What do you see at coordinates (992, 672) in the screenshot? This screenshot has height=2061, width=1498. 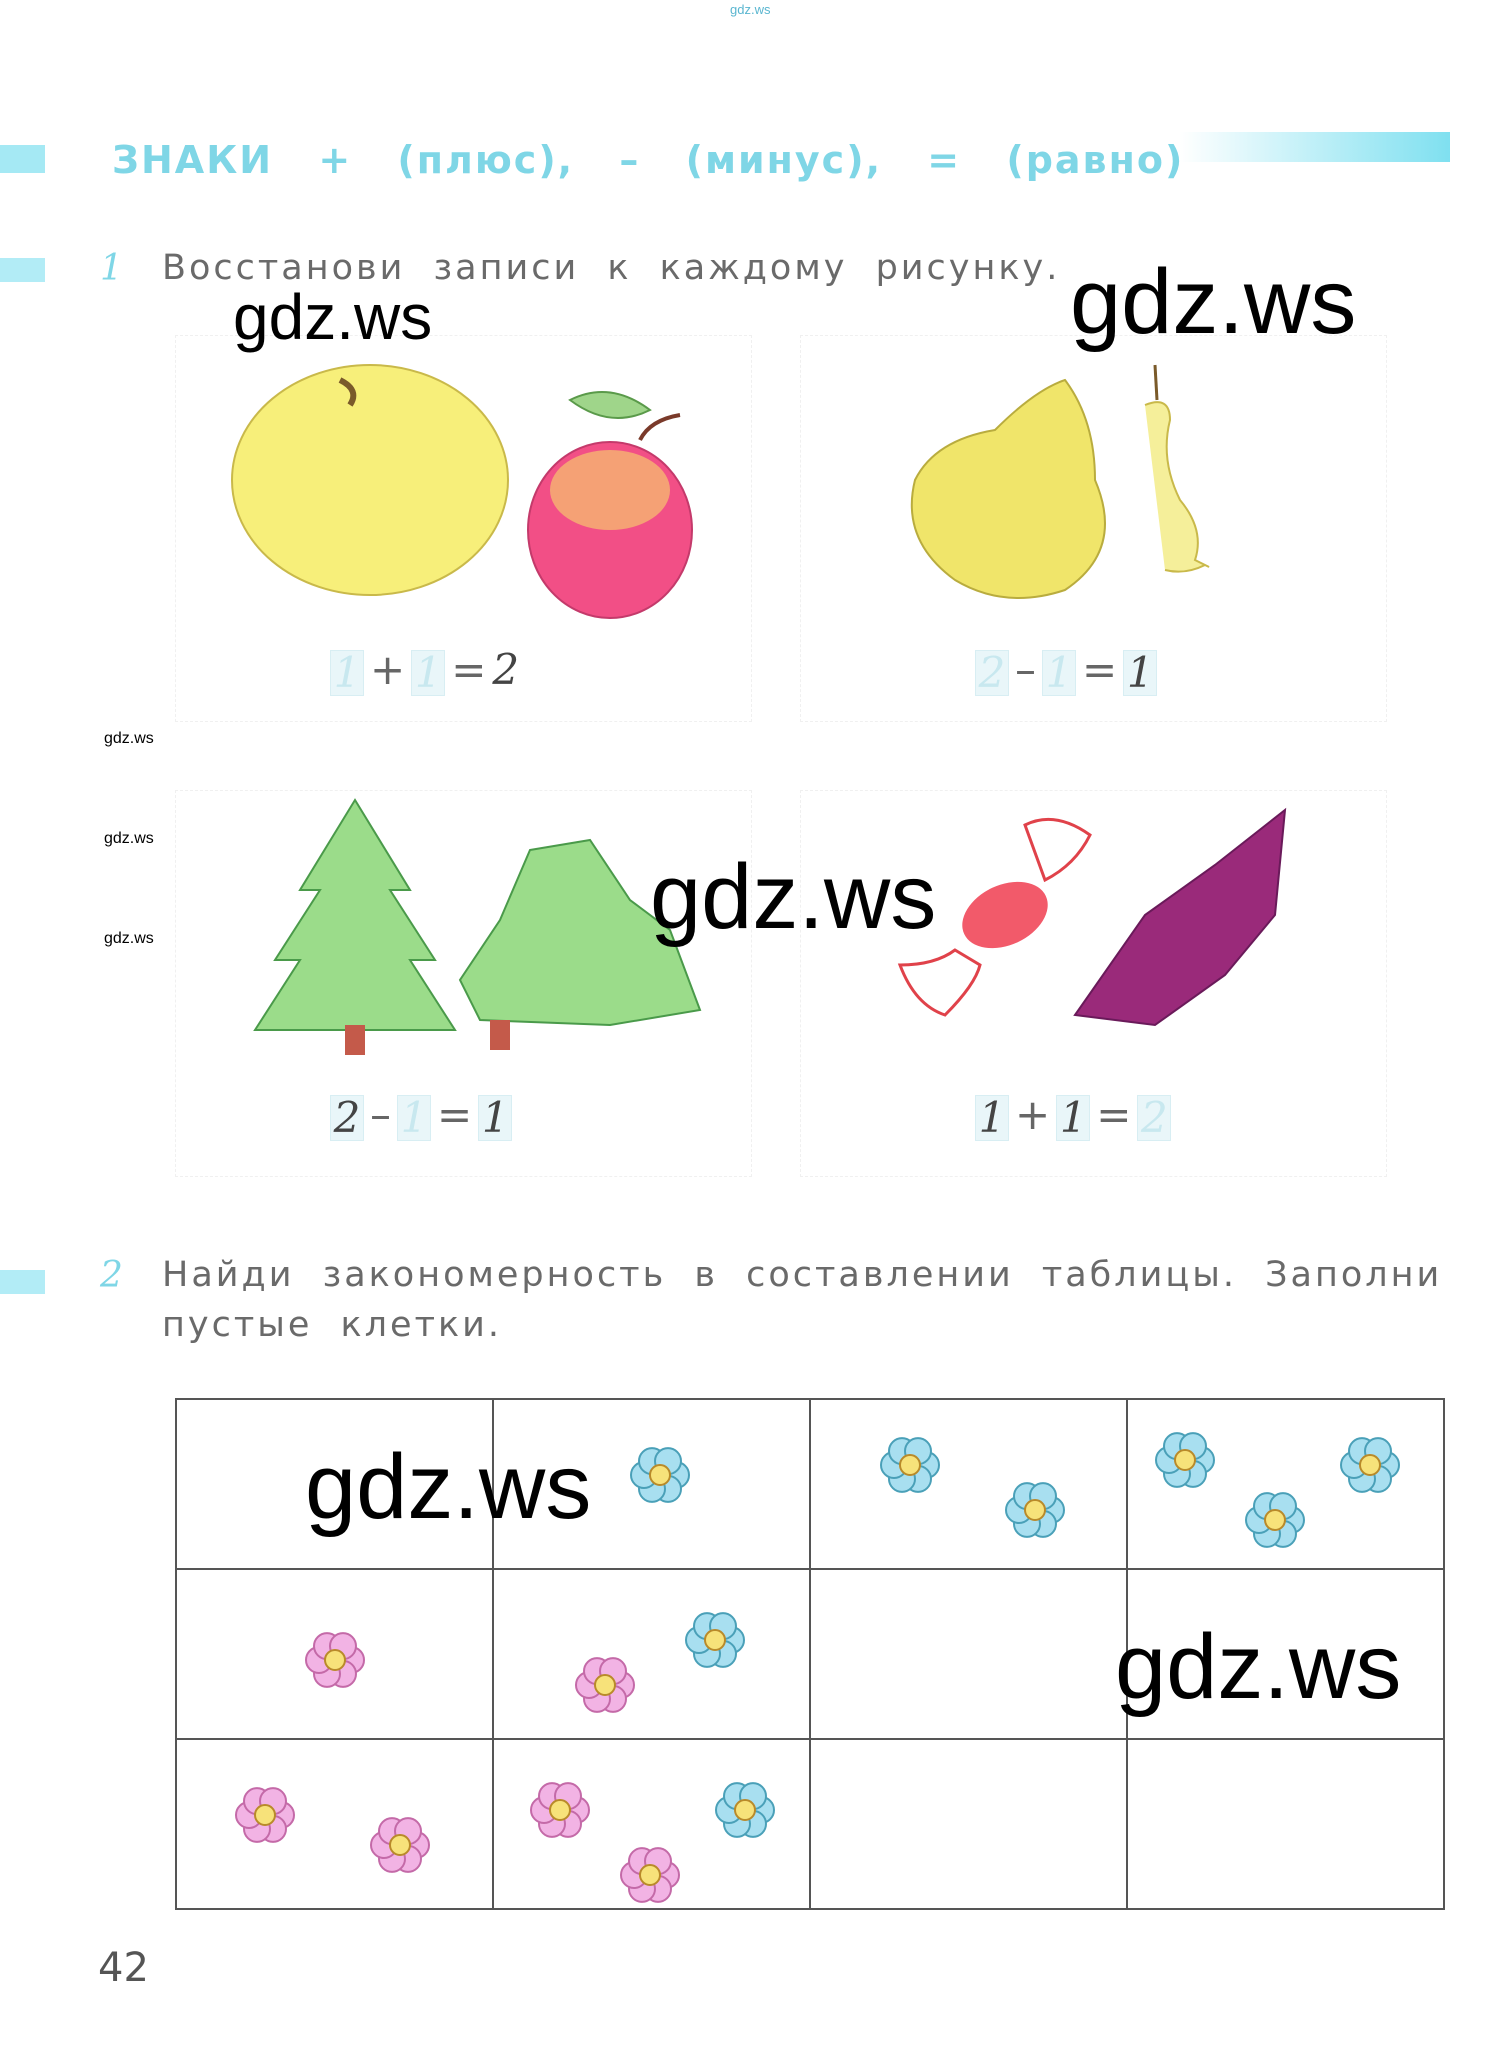 I see `eq2-a: 2` at bounding box center [992, 672].